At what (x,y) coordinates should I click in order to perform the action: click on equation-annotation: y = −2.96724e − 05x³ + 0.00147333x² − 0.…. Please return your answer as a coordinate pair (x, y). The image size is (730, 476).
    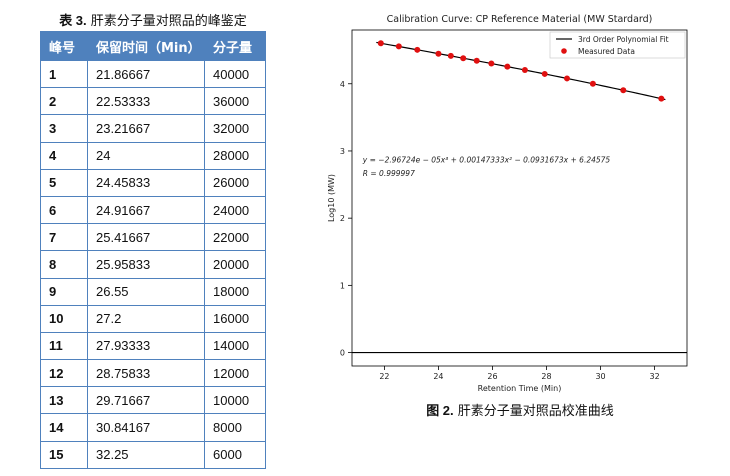
    Looking at the image, I should click on (486, 159).